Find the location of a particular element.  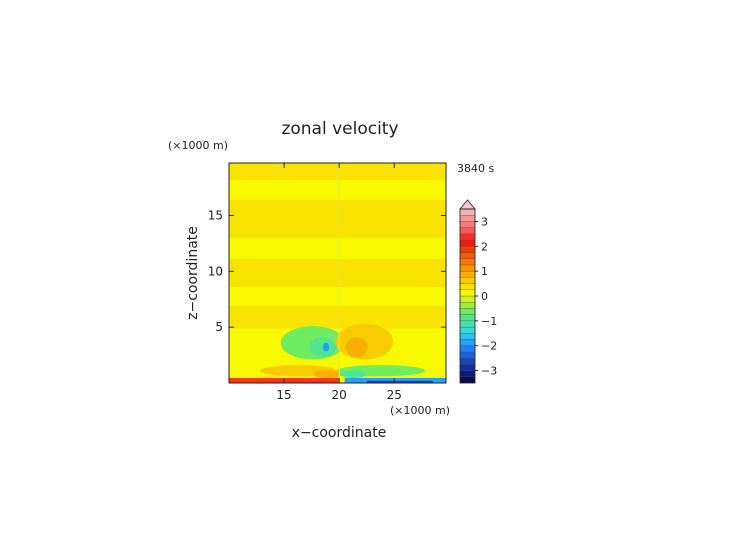

plot-frame is located at coordinates (337, 273).